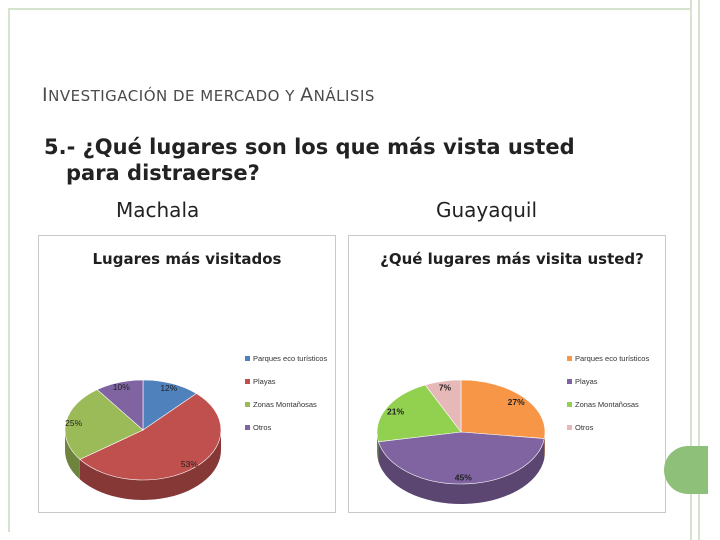 The image size is (720, 540). What do you see at coordinates (487, 210) in the screenshot?
I see `city-label-guayaquil: Guayaquil` at bounding box center [487, 210].